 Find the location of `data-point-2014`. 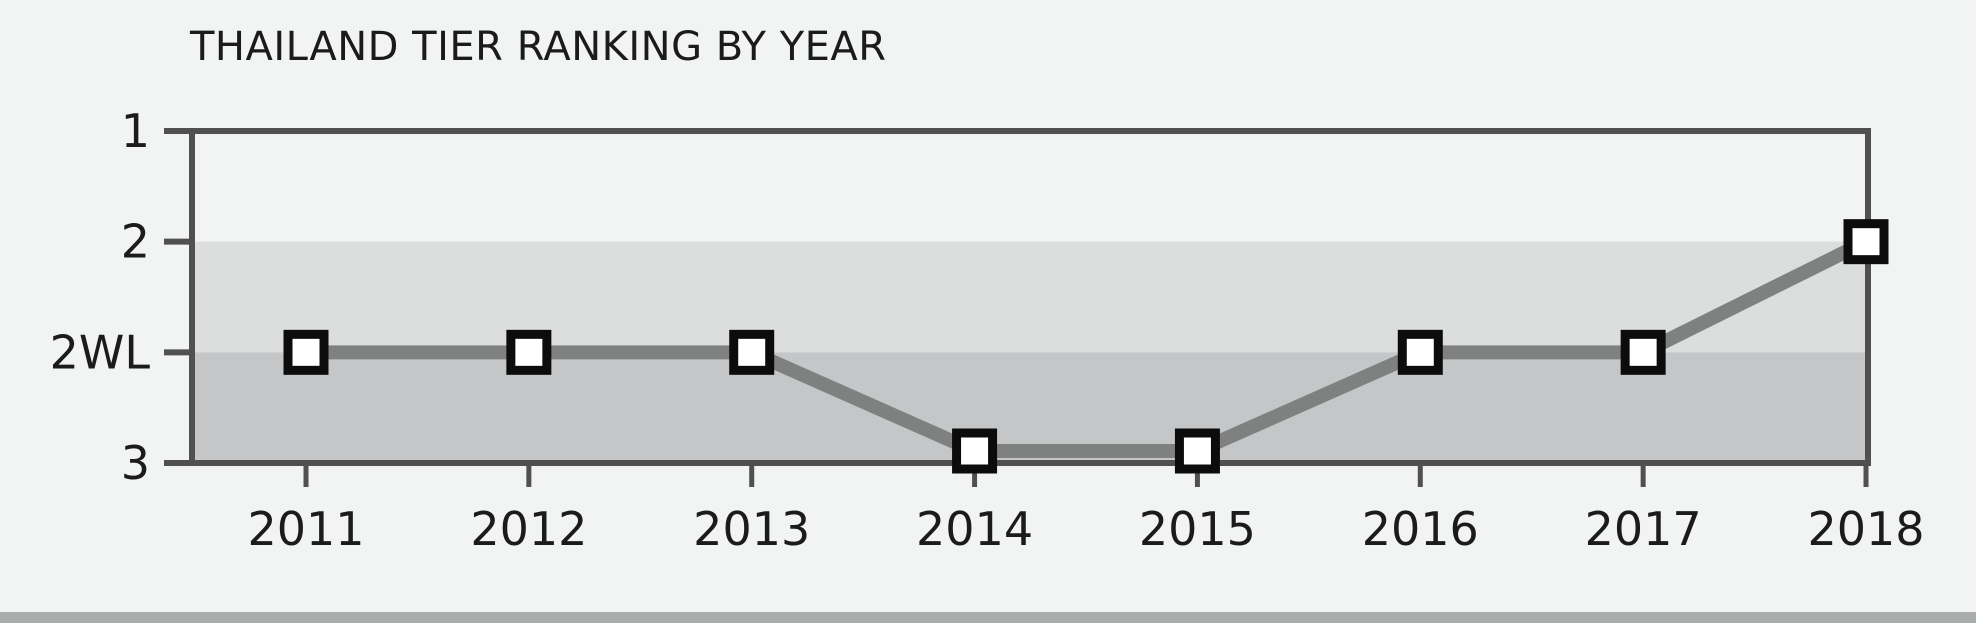

data-point-2014 is located at coordinates (975, 451).